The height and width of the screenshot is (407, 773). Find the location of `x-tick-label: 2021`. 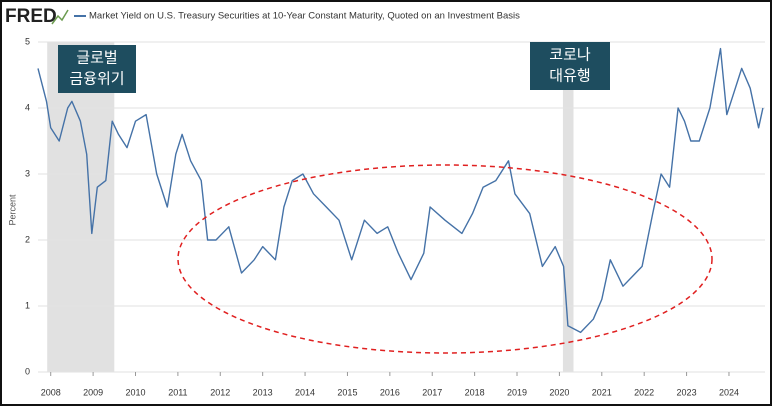

x-tick-label: 2021 is located at coordinates (602, 392).